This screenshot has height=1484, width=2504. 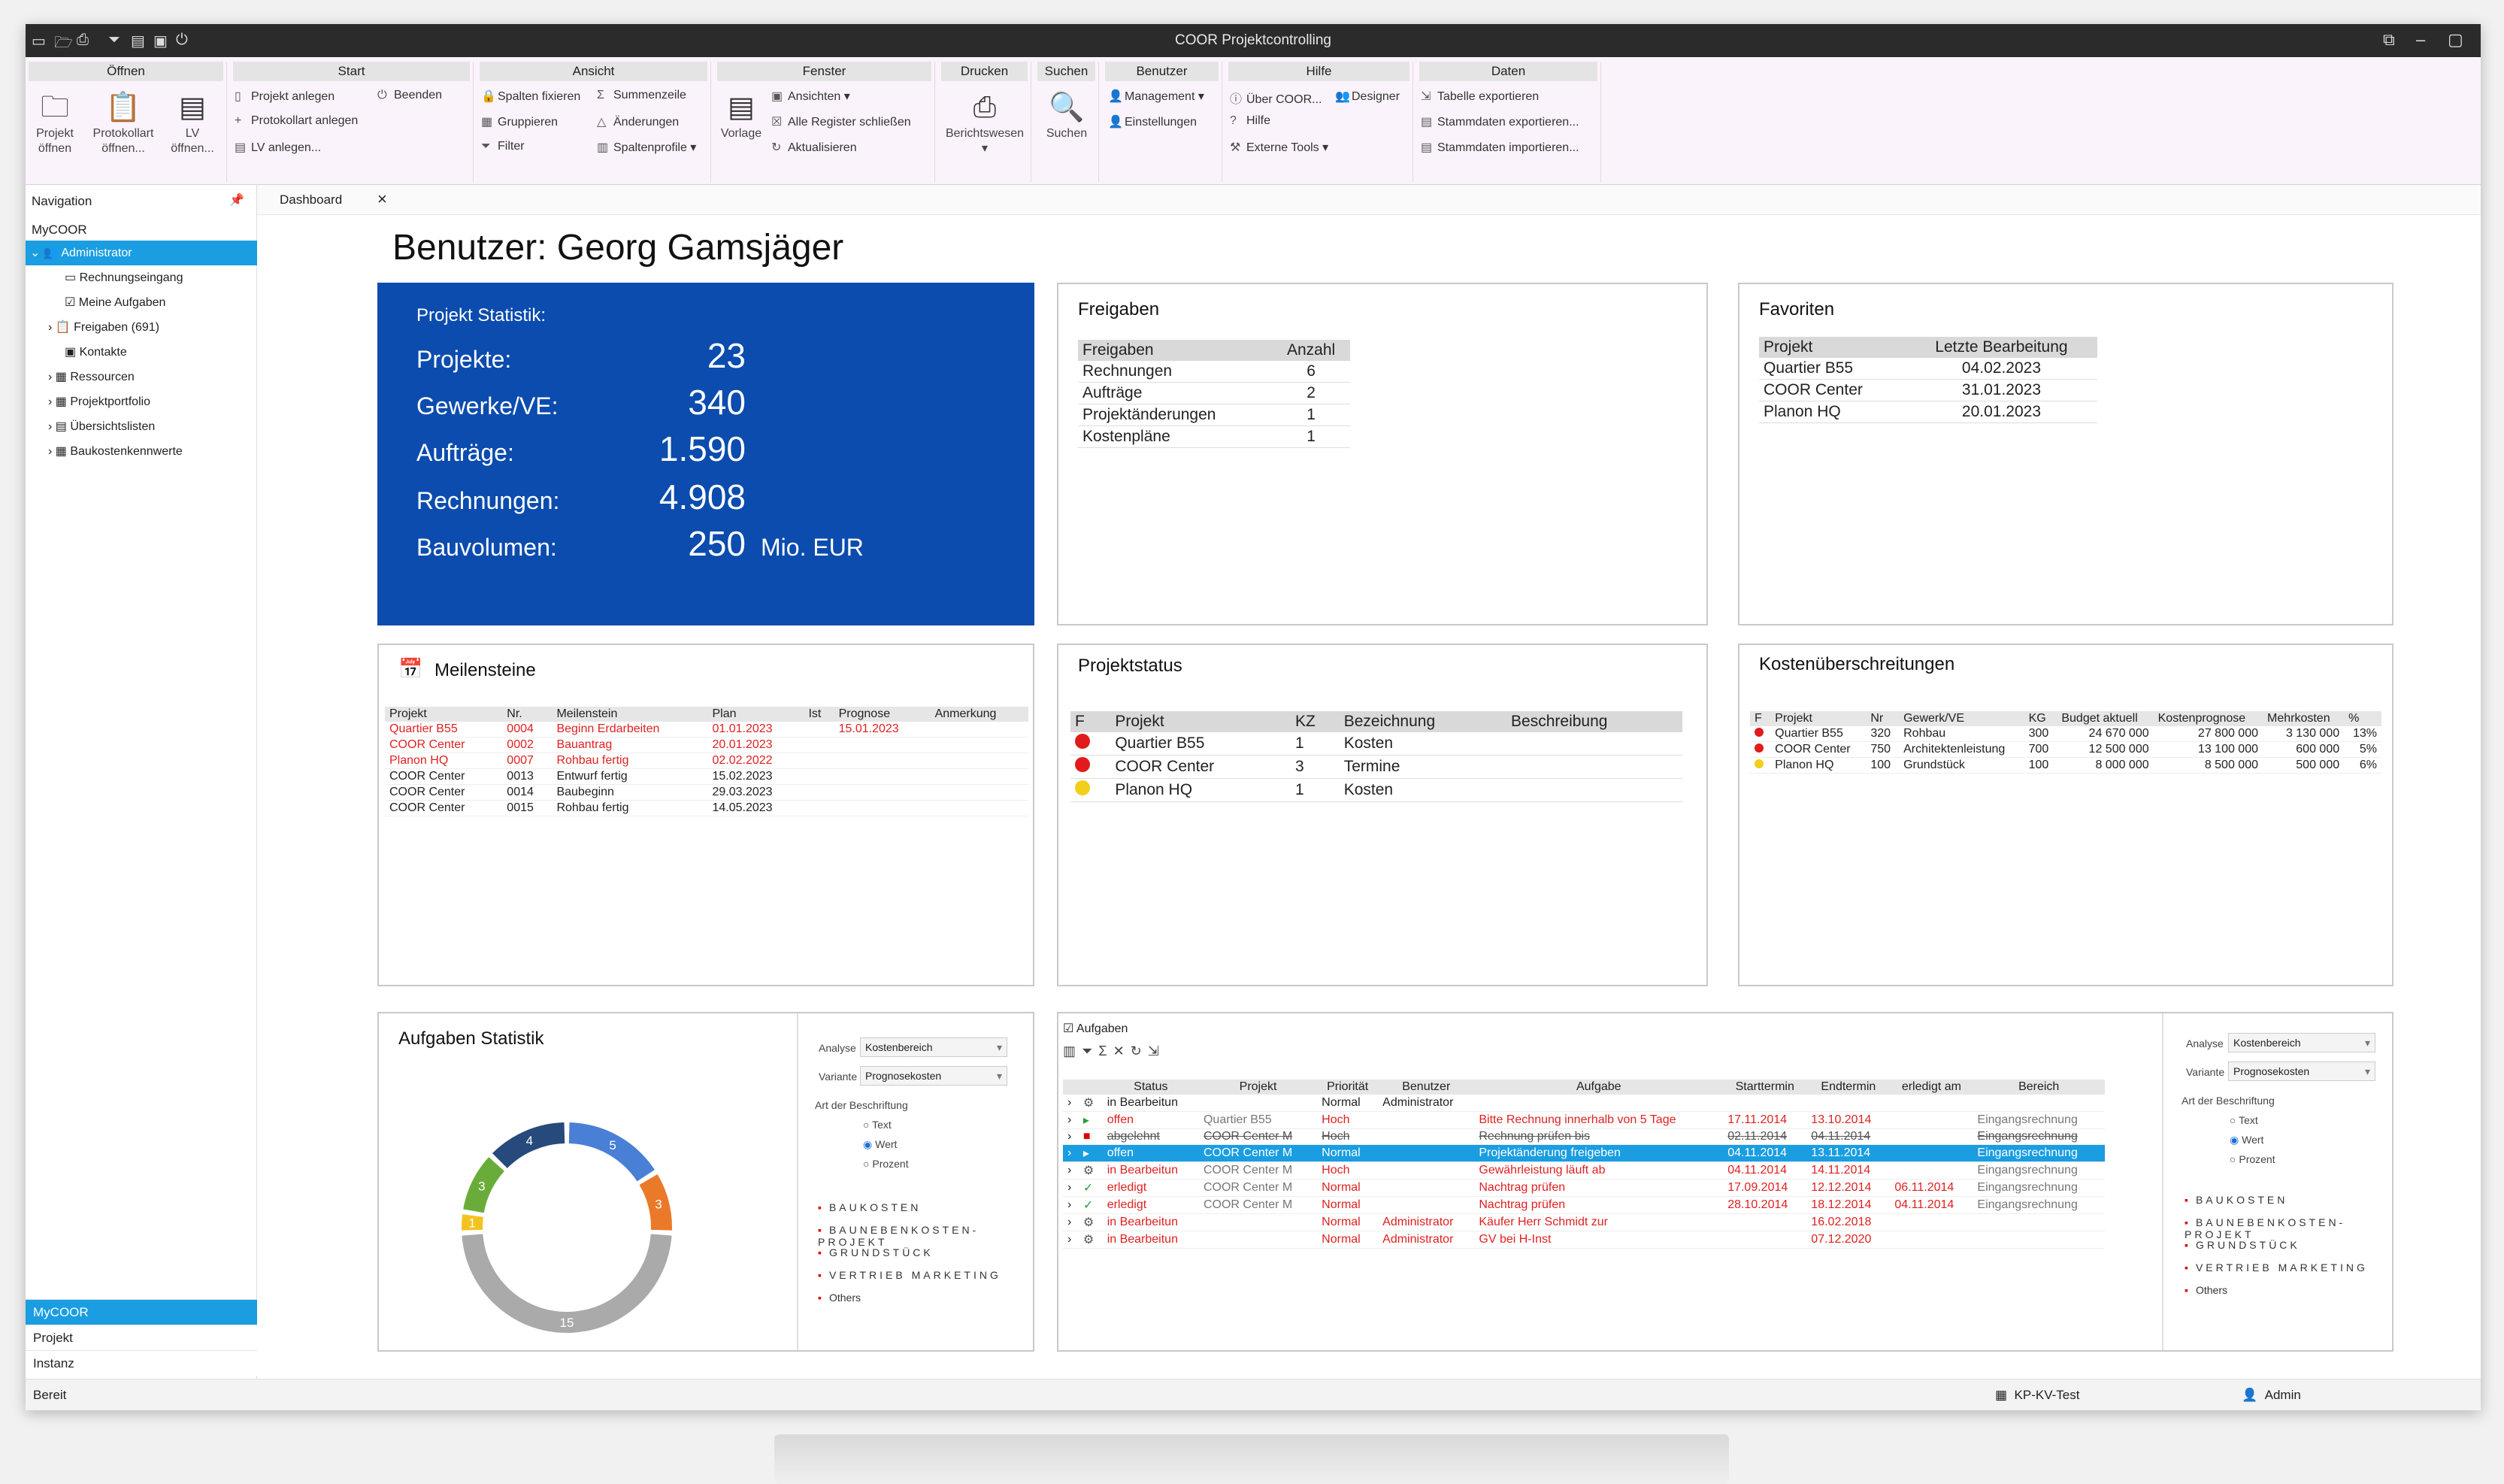 What do you see at coordinates (520, 122) in the screenshot?
I see `group-button: ▦ Gruppieren` at bounding box center [520, 122].